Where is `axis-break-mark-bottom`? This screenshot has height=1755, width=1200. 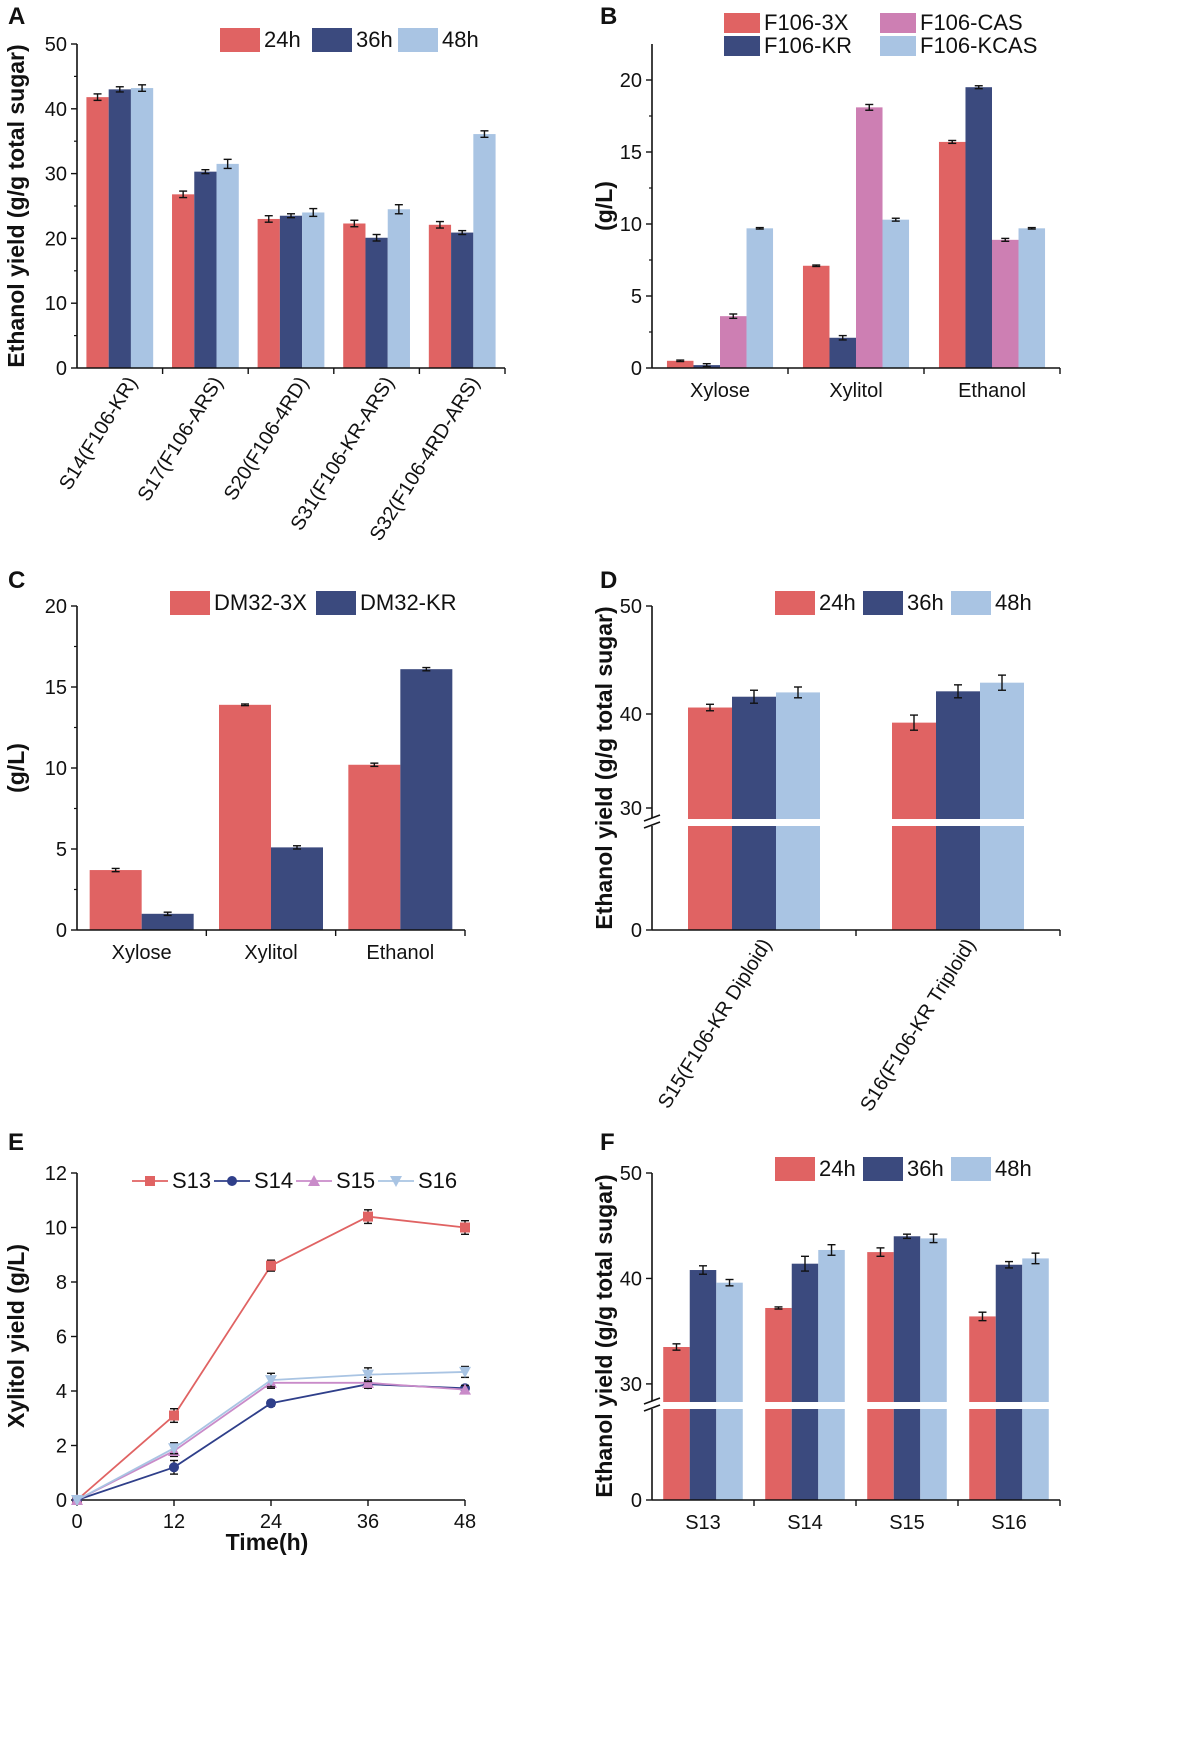
axis-break-mark-bottom is located at coordinates (652, 825).